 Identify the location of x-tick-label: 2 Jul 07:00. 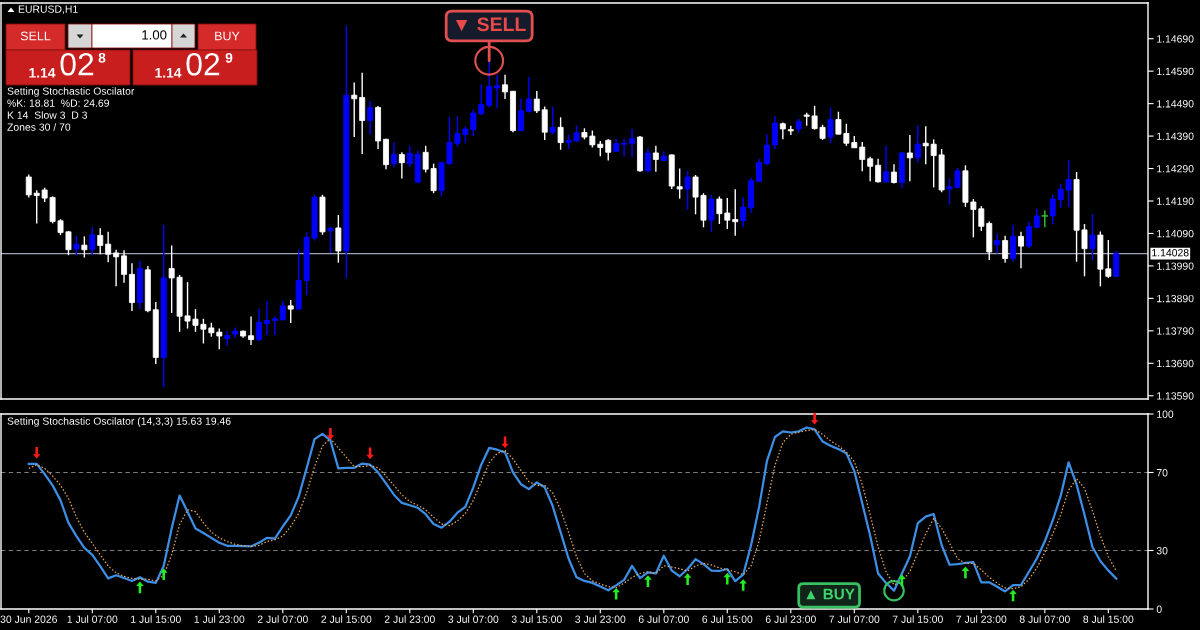
(282, 619).